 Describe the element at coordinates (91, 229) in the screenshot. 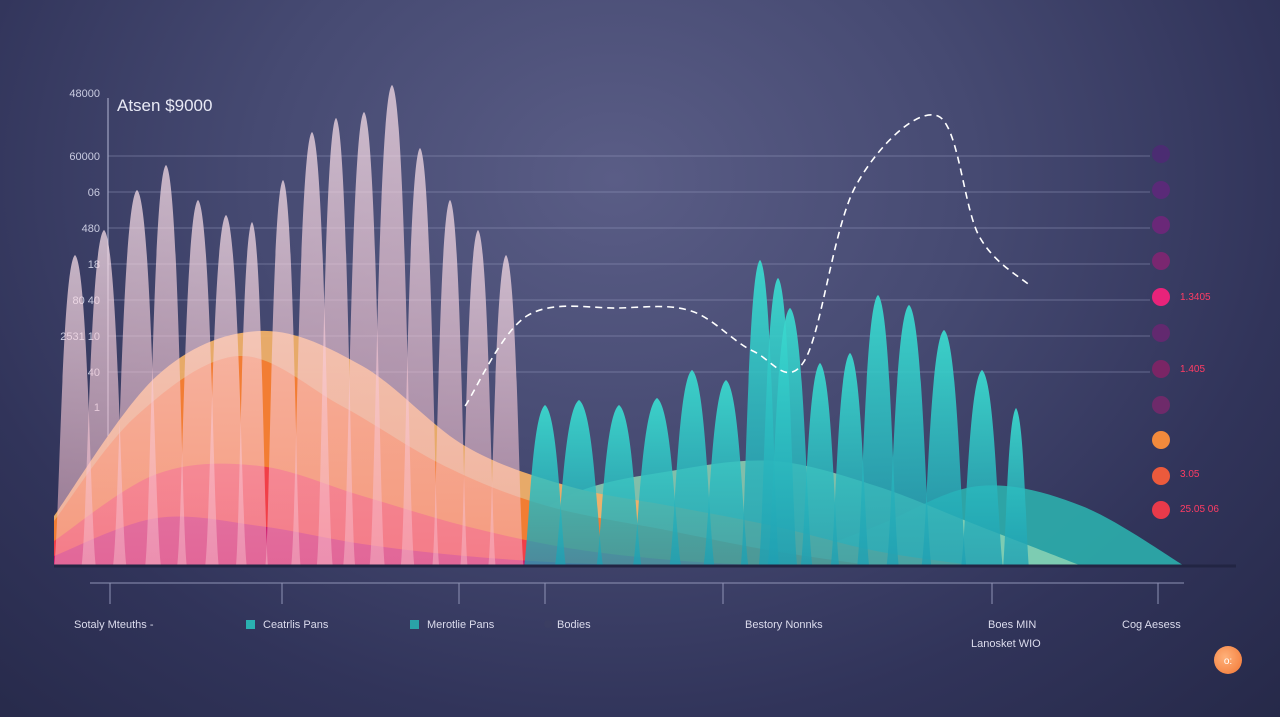

I see `y-tick-label: 480` at that location.